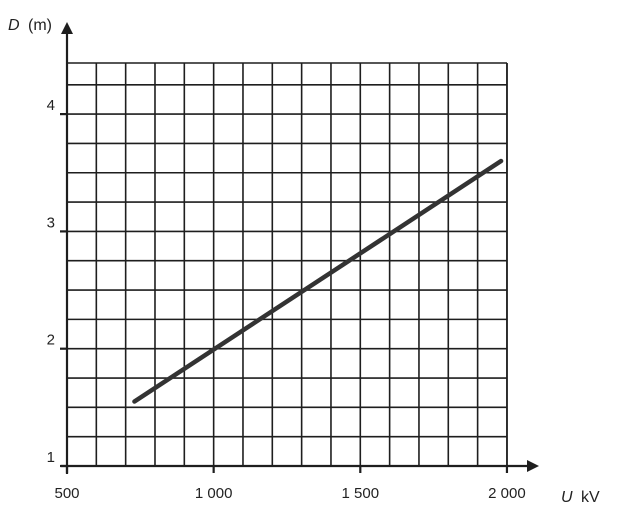 The height and width of the screenshot is (511, 625). What do you see at coordinates (580, 497) in the screenshot?
I see `x-axis-label: U kV` at bounding box center [580, 497].